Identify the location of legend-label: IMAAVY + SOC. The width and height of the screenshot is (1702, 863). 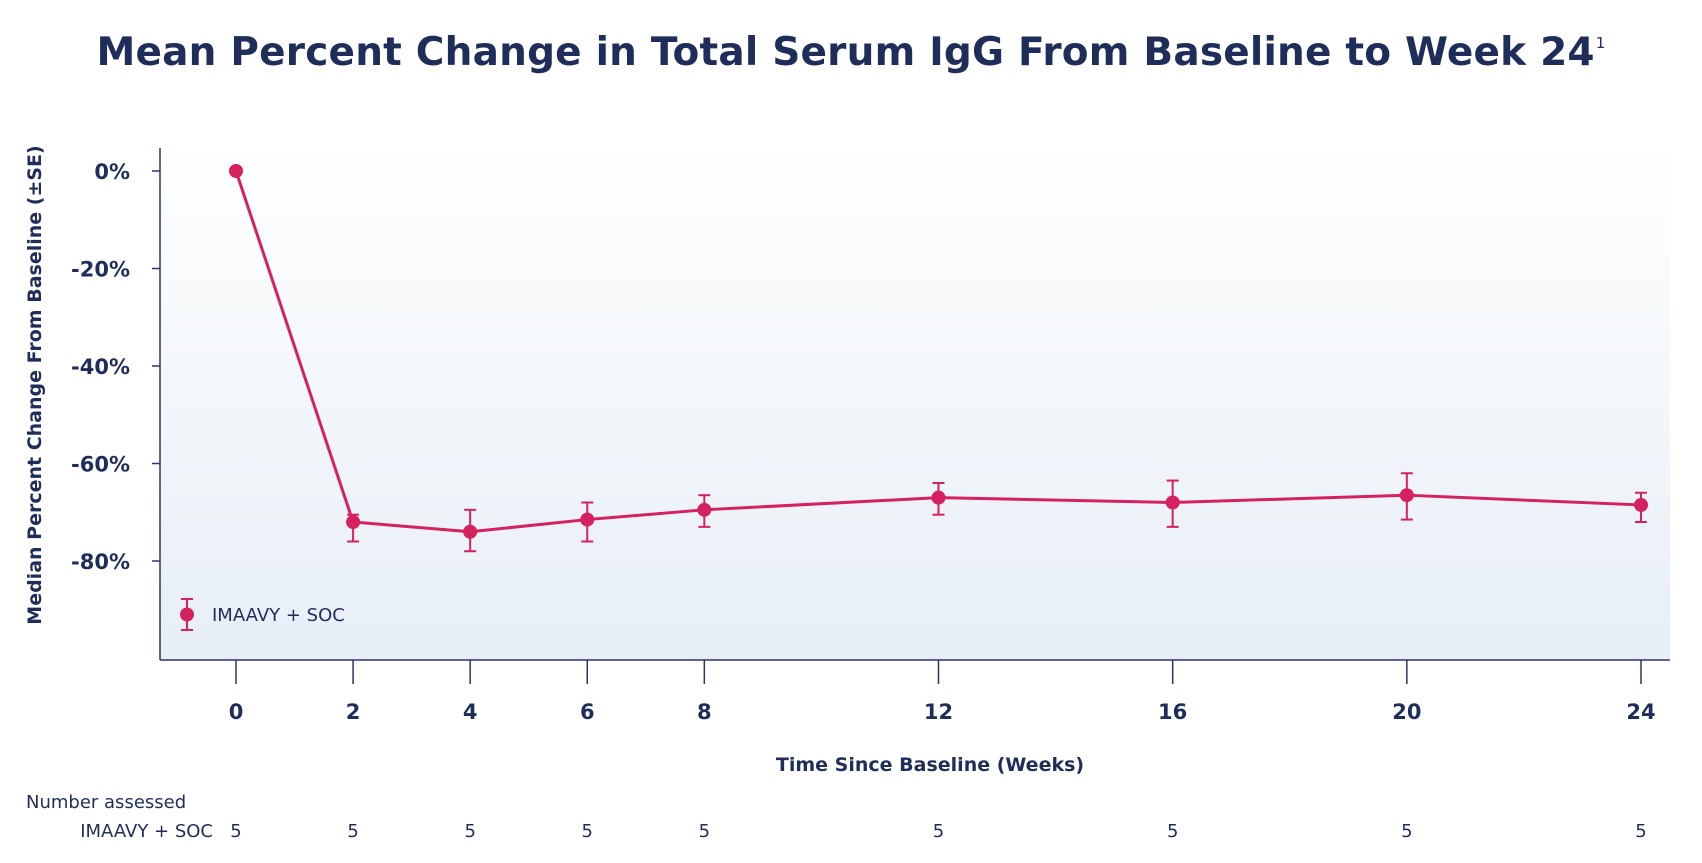
(278, 615).